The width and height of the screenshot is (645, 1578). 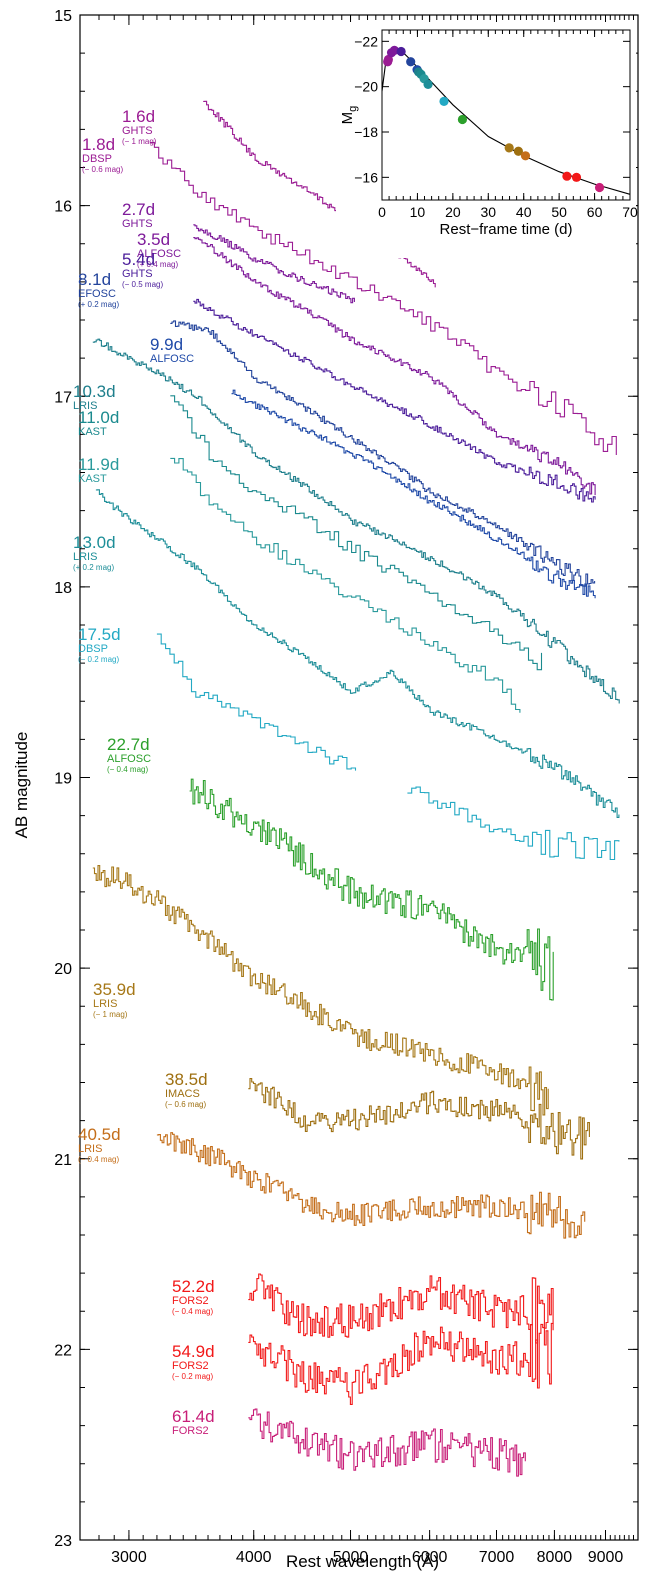 What do you see at coordinates (63, 1160) in the screenshot?
I see `y-tick-label: 21` at bounding box center [63, 1160].